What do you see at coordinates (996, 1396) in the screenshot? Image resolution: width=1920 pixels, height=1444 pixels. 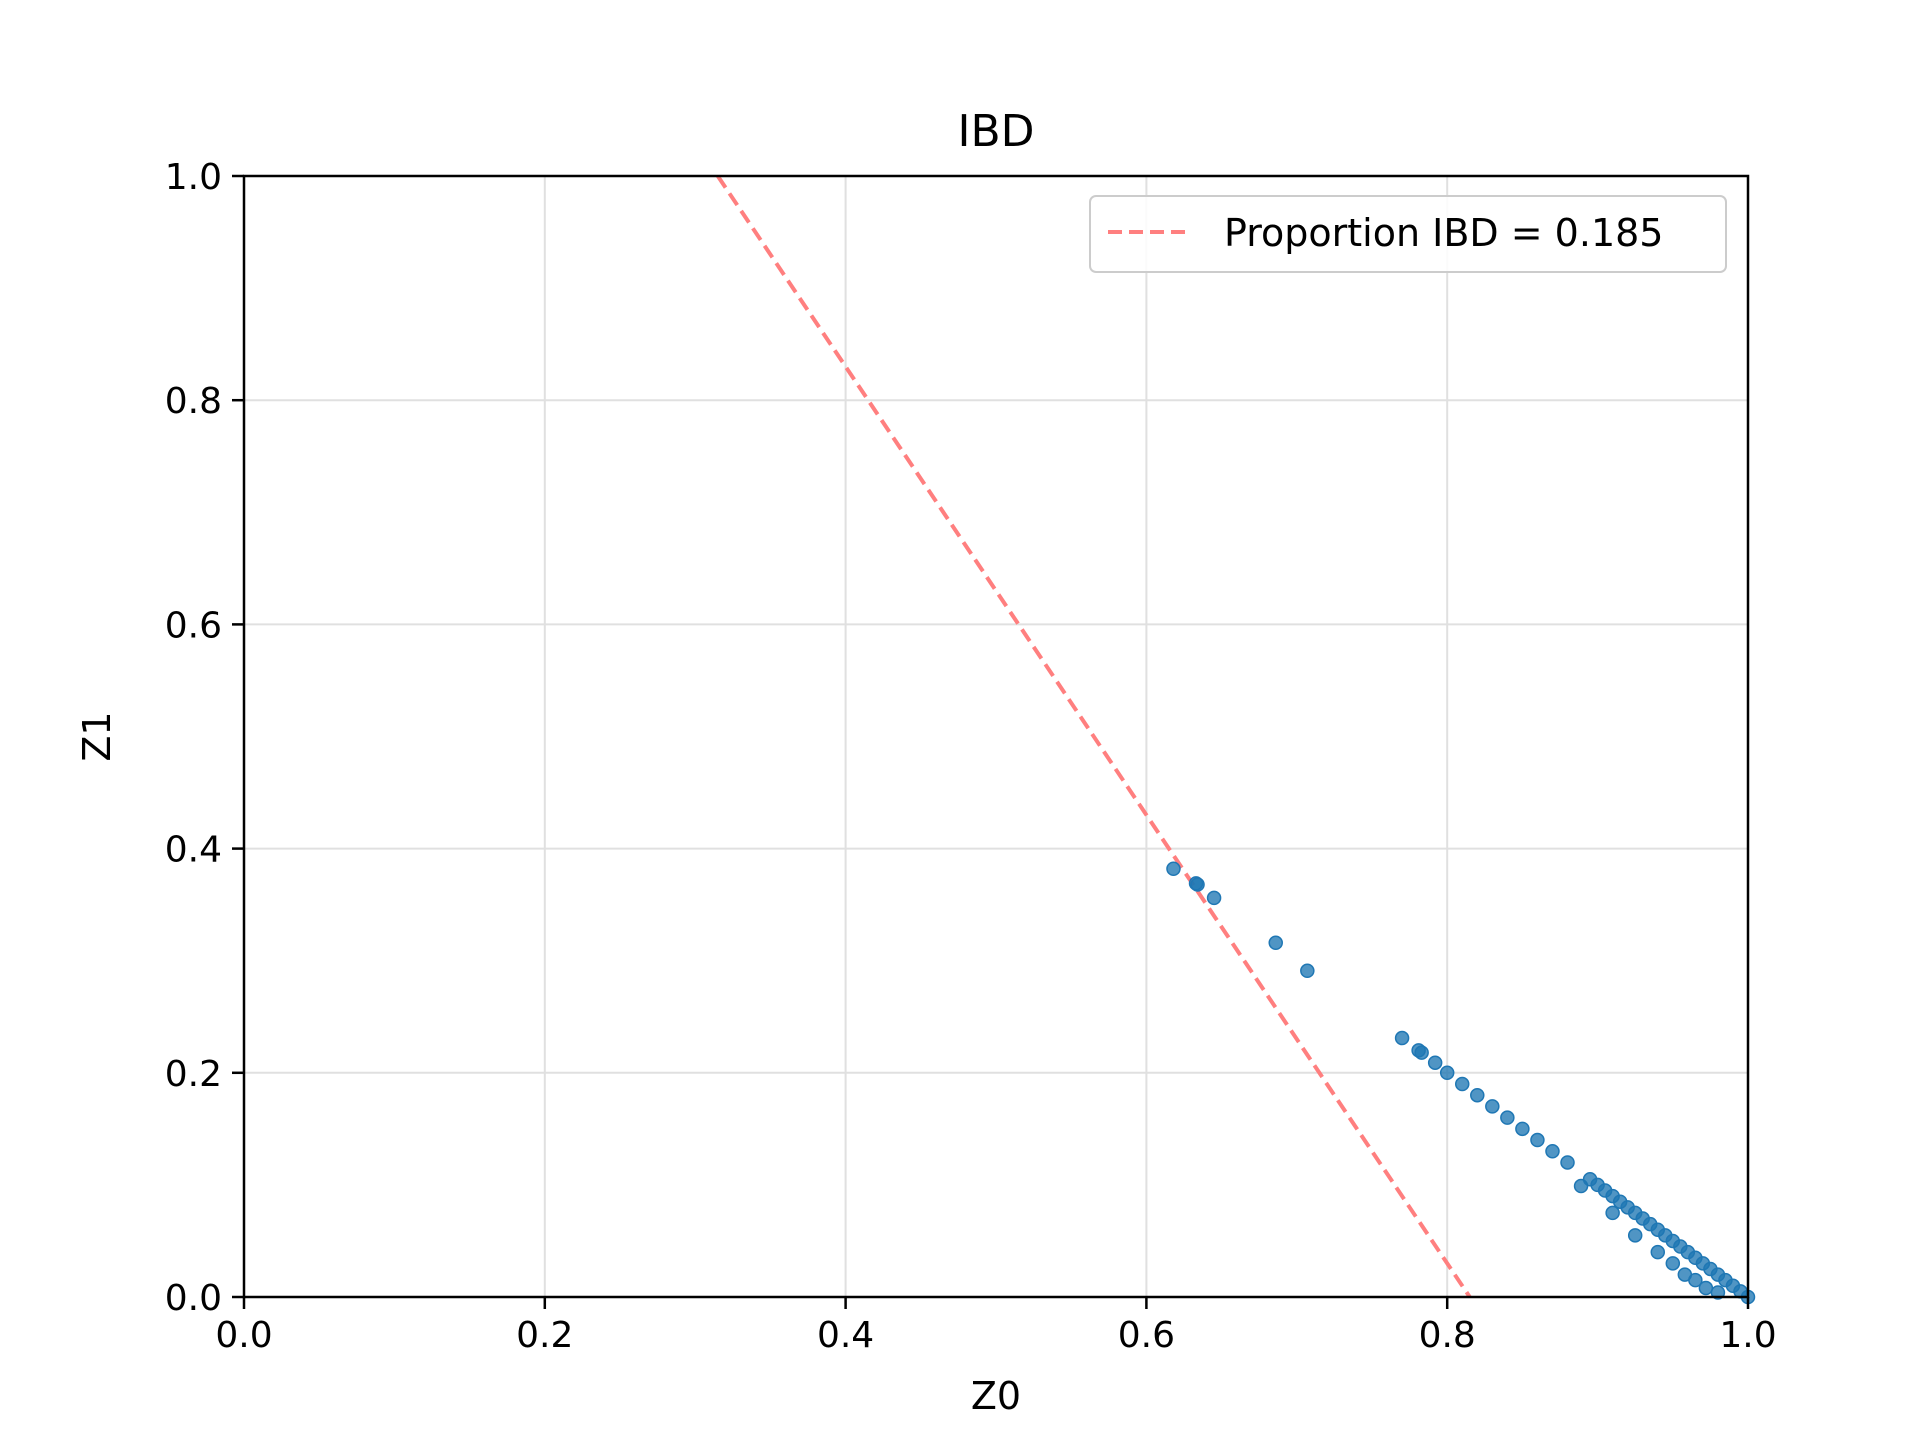 I see `x-axis-label: Z0` at bounding box center [996, 1396].